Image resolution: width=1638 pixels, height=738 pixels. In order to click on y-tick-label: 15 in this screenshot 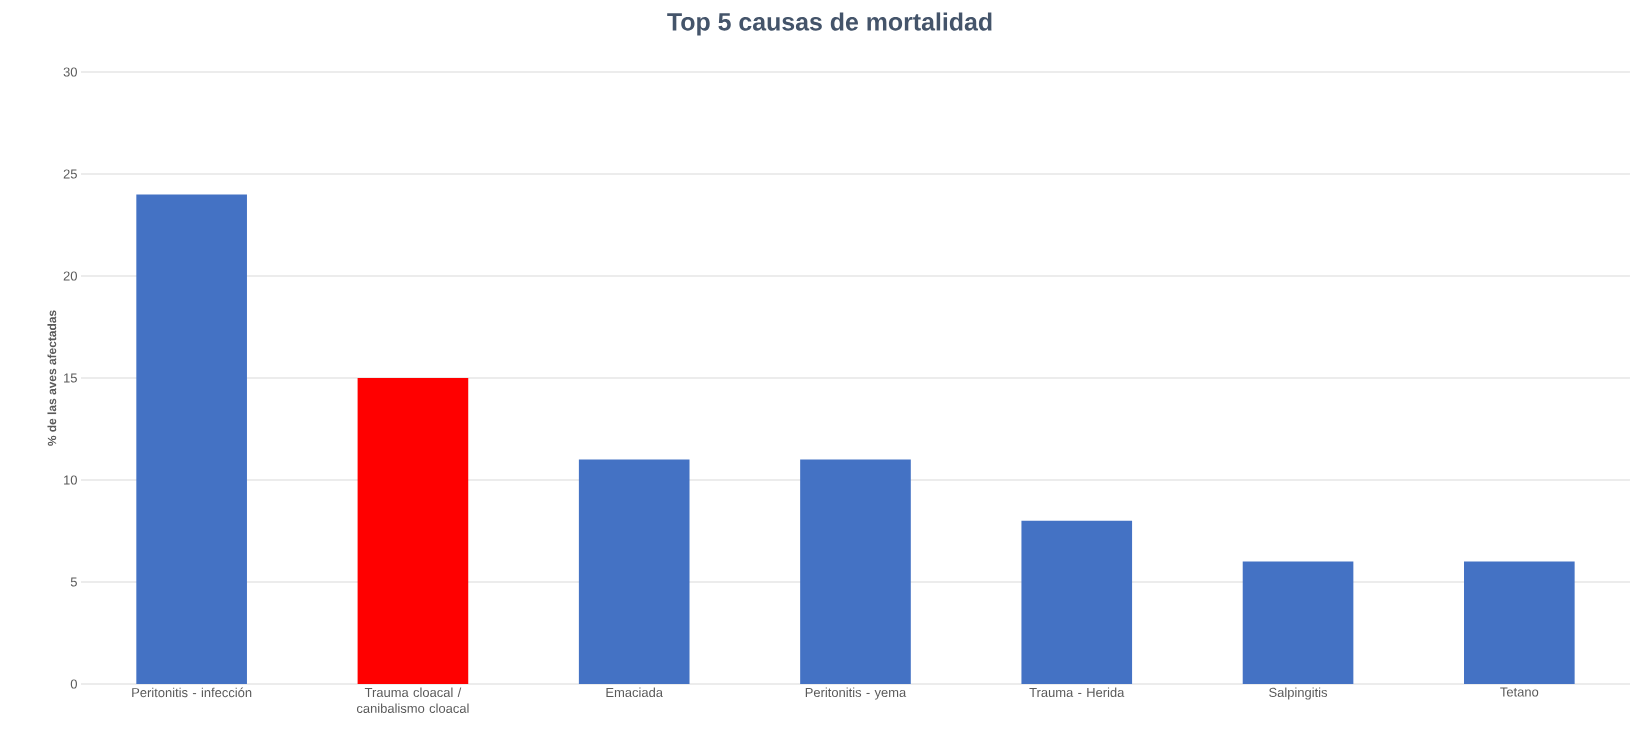, I will do `click(70, 378)`.